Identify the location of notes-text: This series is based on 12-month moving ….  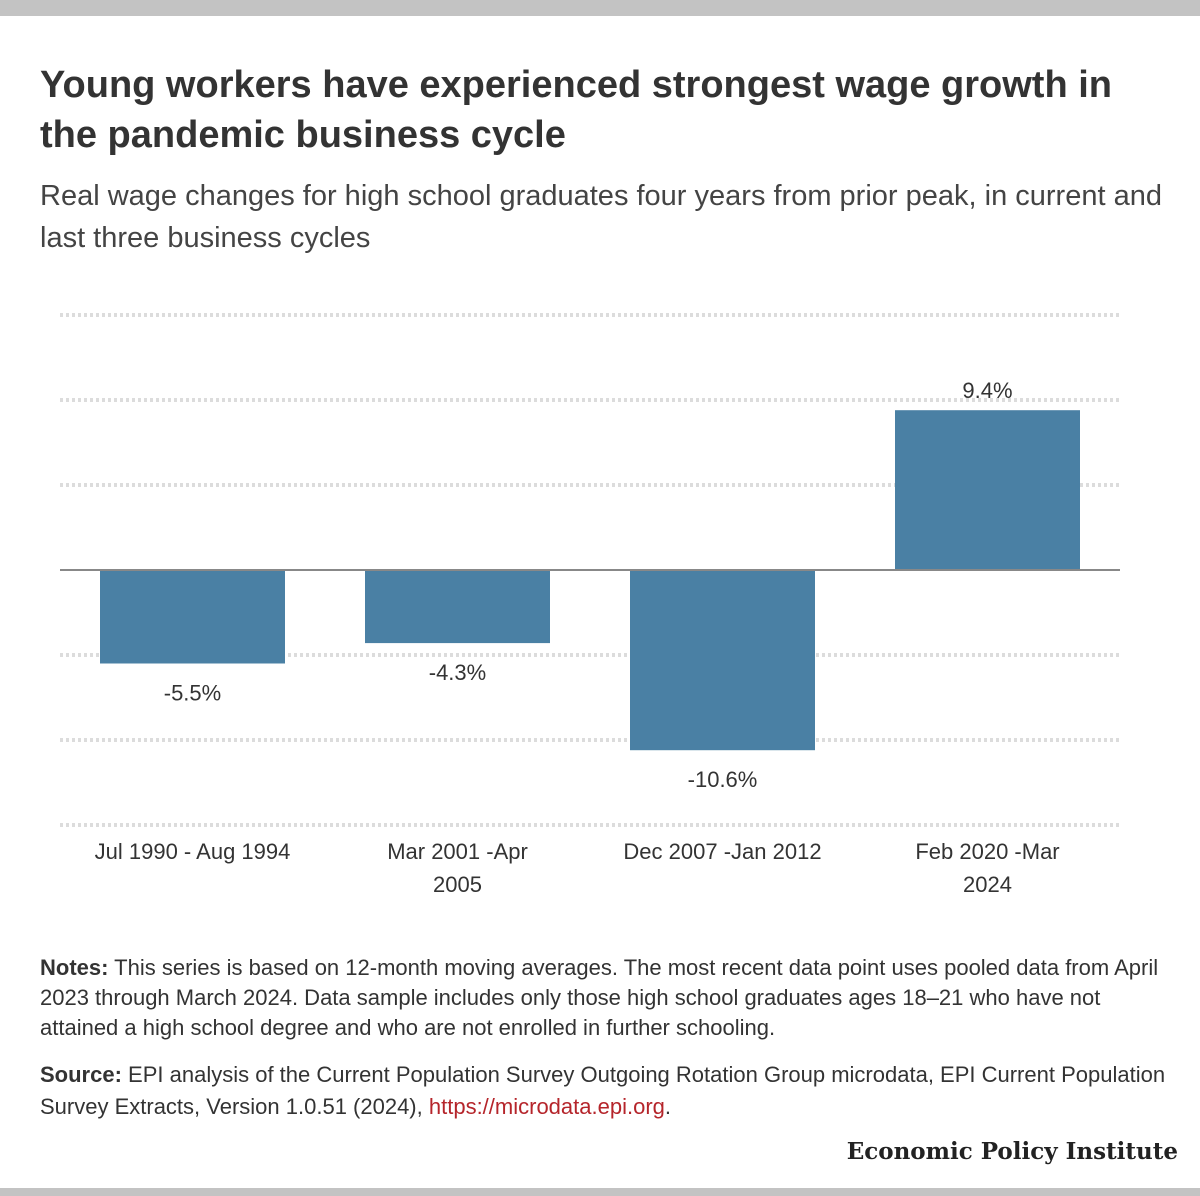
(599, 997).